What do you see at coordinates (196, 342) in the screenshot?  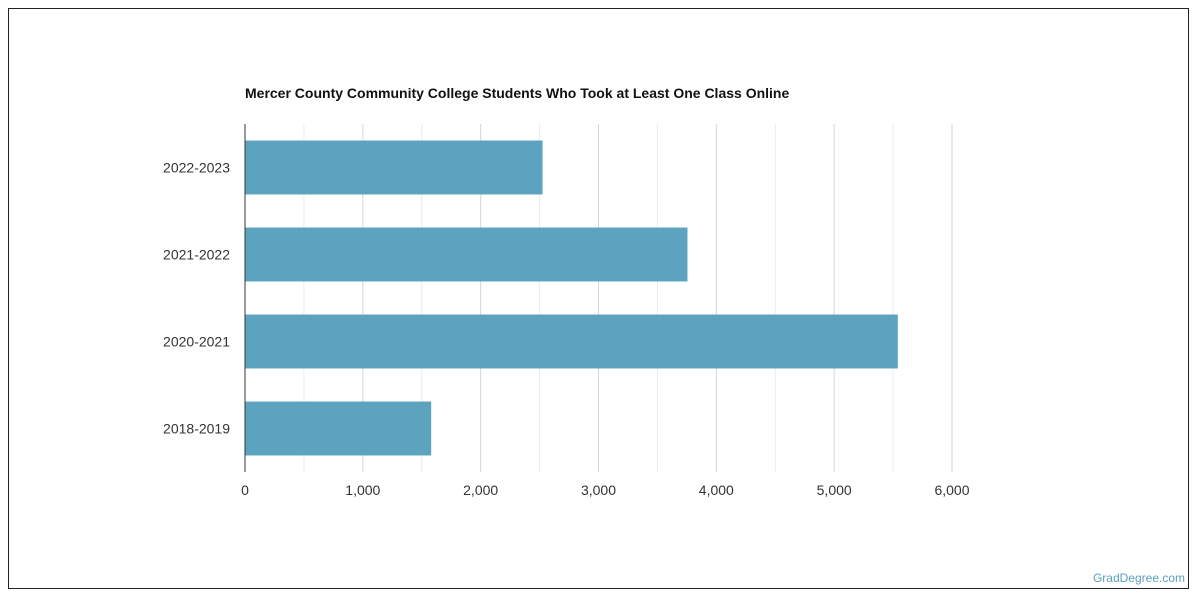 I see `category-label: 2020-2021` at bounding box center [196, 342].